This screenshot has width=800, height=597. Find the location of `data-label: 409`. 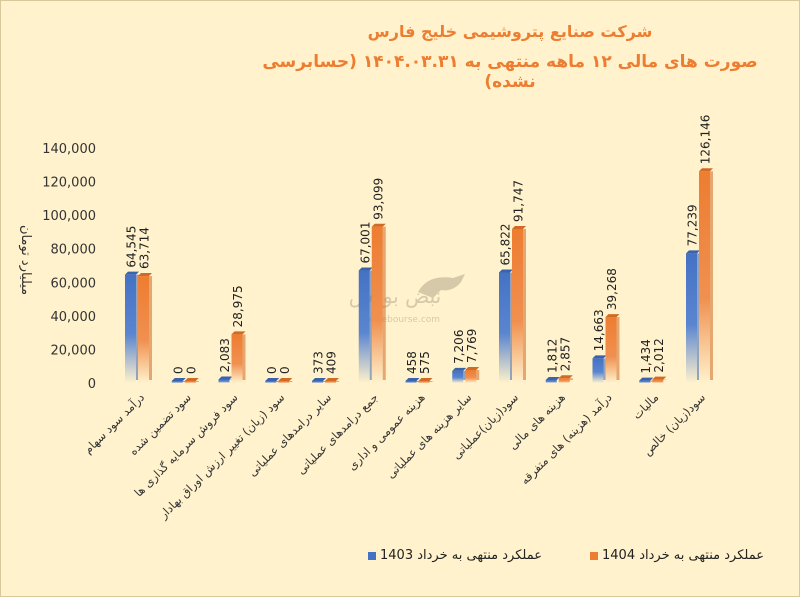

data-label: 409 is located at coordinates (332, 362).